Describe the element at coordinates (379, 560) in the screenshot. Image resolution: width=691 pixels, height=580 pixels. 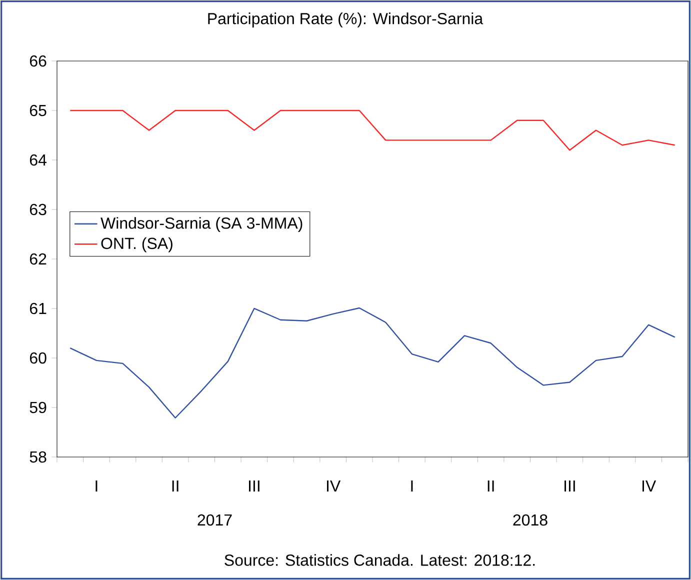
I see `source-note: Source: Statistics Canada. Latest: 2018:12.` at that location.